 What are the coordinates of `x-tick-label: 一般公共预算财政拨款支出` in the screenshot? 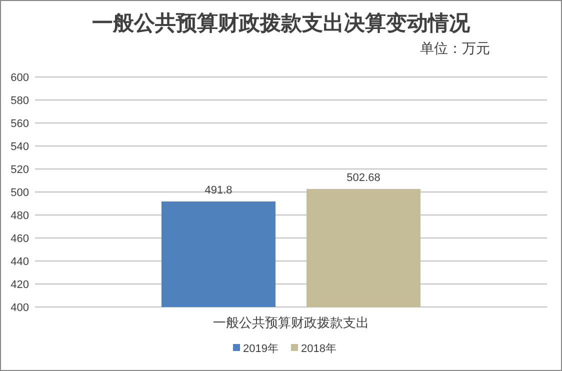 It's located at (291, 322).